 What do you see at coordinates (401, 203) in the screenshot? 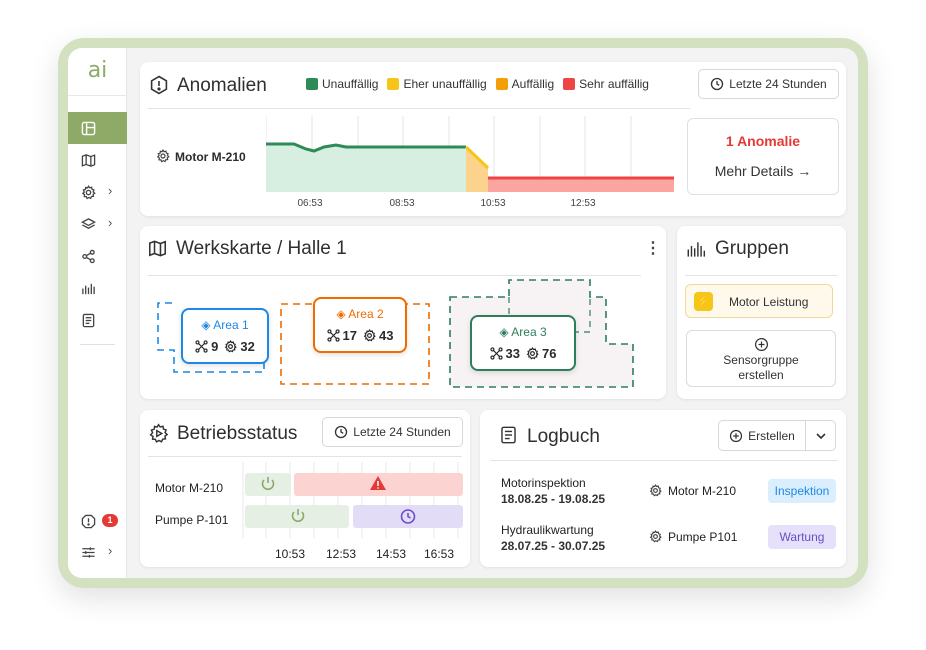
I see `time-tick: 08:53` at bounding box center [401, 203].